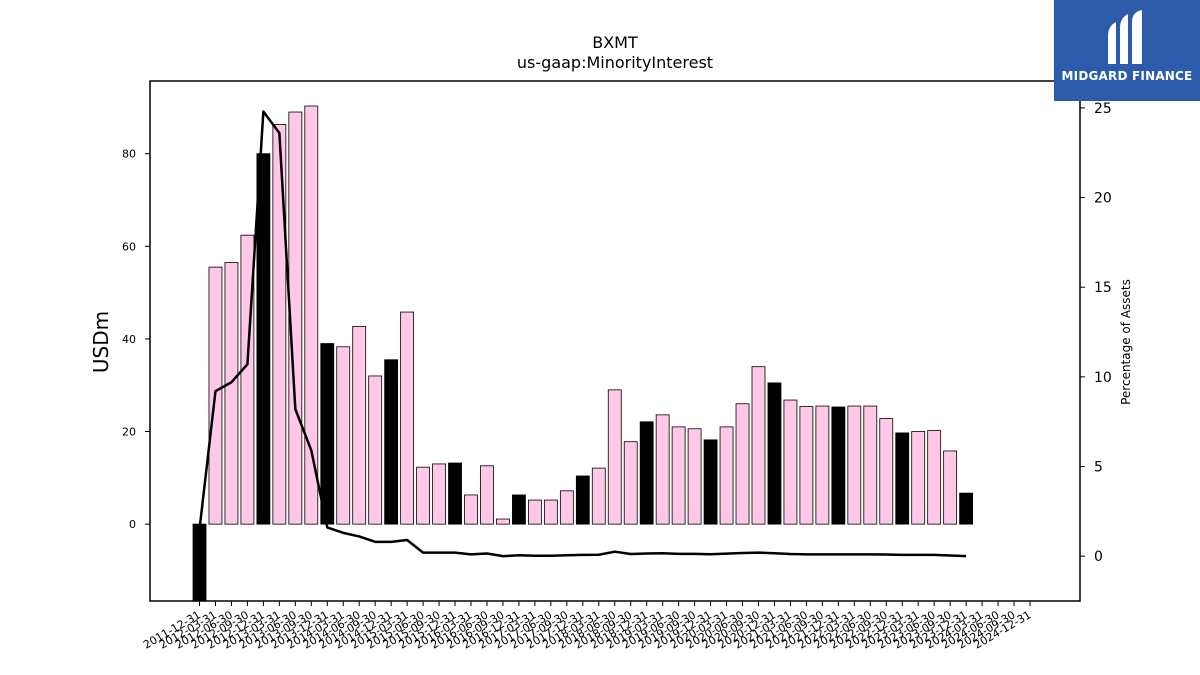  What do you see at coordinates (1127, 76) in the screenshot?
I see `logo-text: MIDGARD FINANCE` at bounding box center [1127, 76].